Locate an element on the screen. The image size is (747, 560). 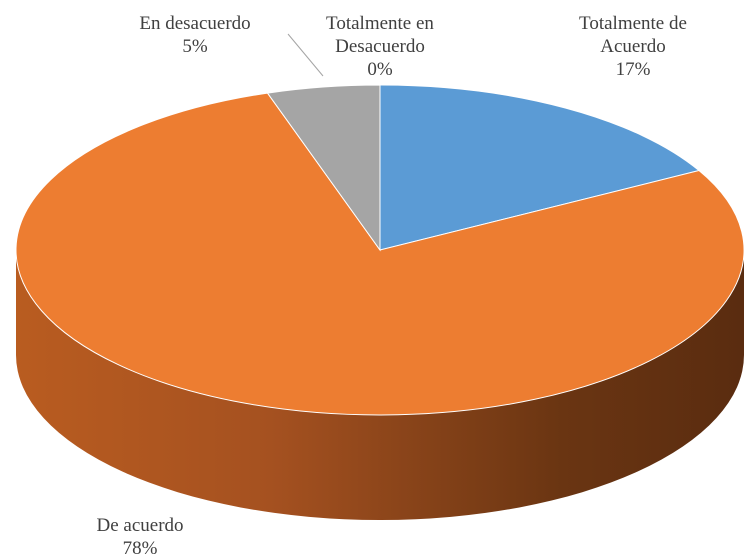
data-label: Totalmente de Acuerdo 17% is located at coordinates (633, 46).